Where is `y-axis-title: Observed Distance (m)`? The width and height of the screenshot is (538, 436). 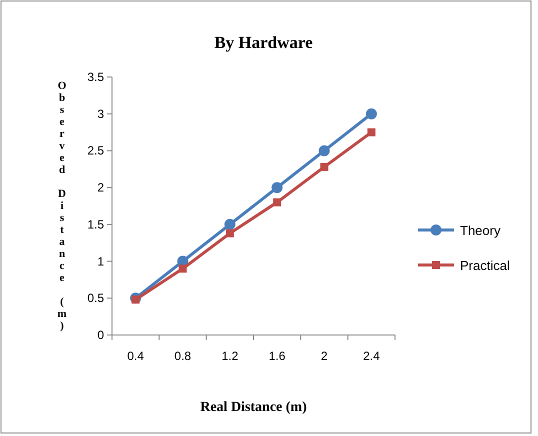
y-axis-title: Observed Distance (m) is located at coordinates (62, 206).